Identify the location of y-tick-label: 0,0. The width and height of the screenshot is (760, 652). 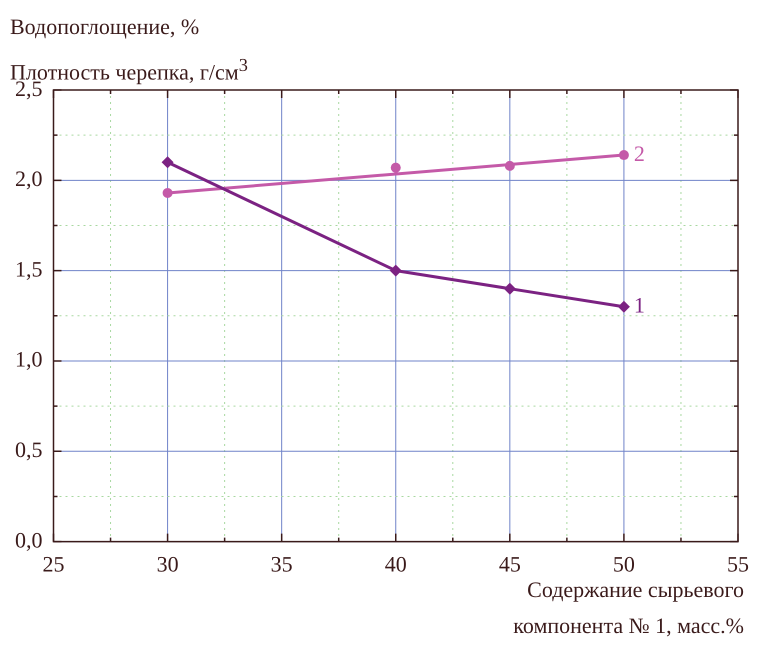
(28, 539).